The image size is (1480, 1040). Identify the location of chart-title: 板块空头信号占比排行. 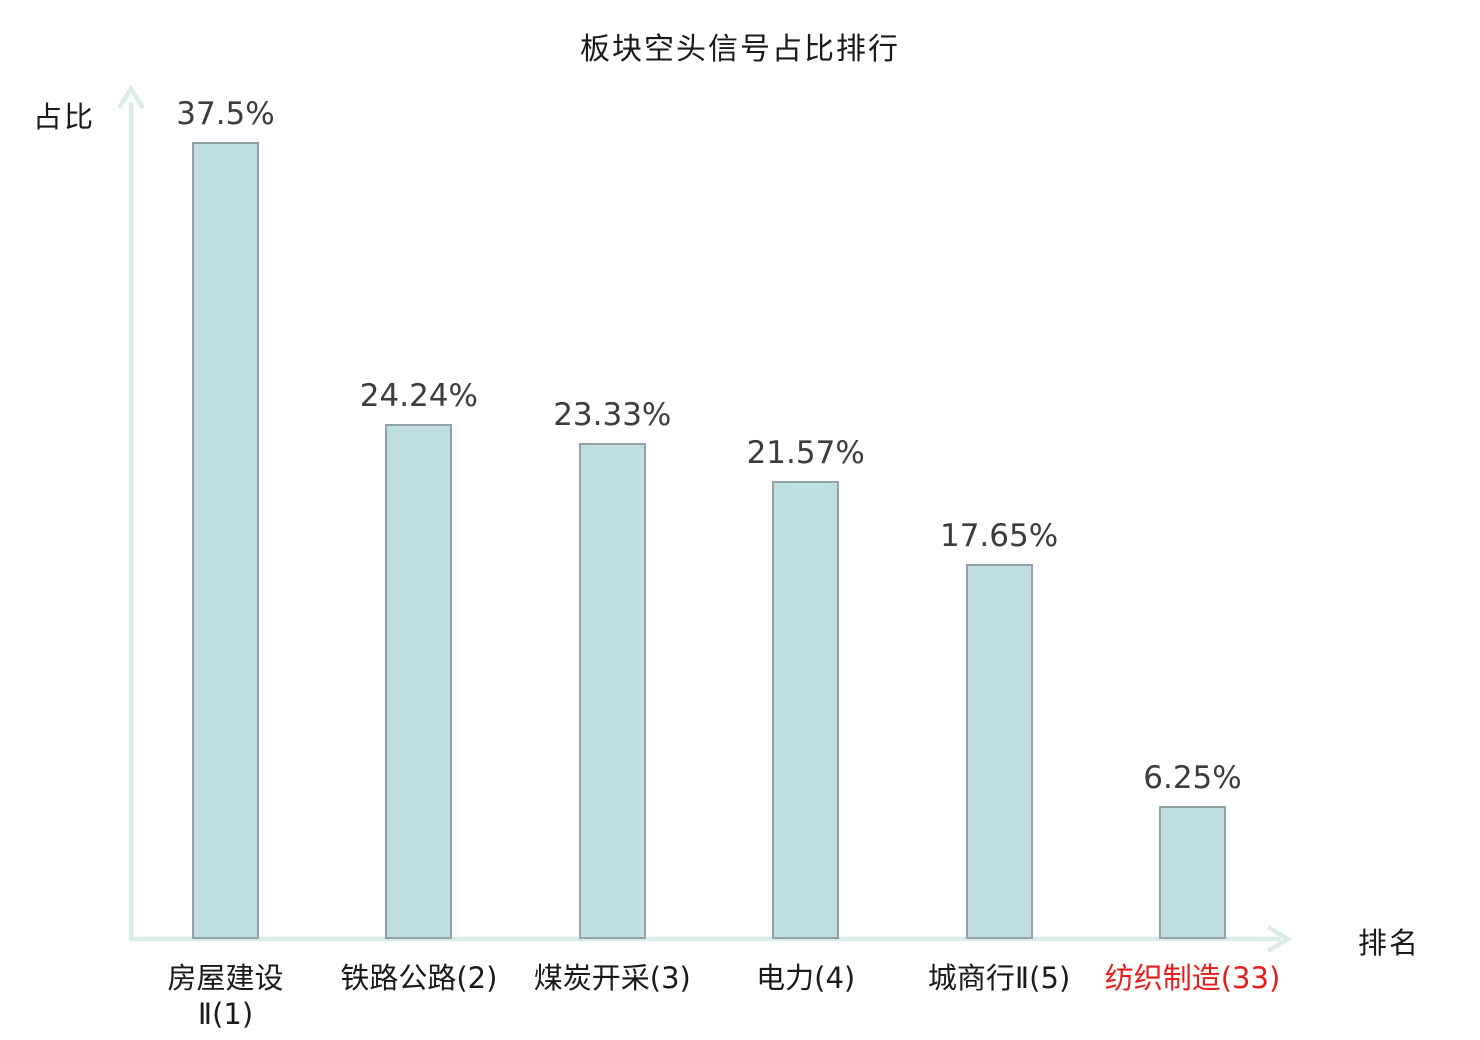
(740, 49).